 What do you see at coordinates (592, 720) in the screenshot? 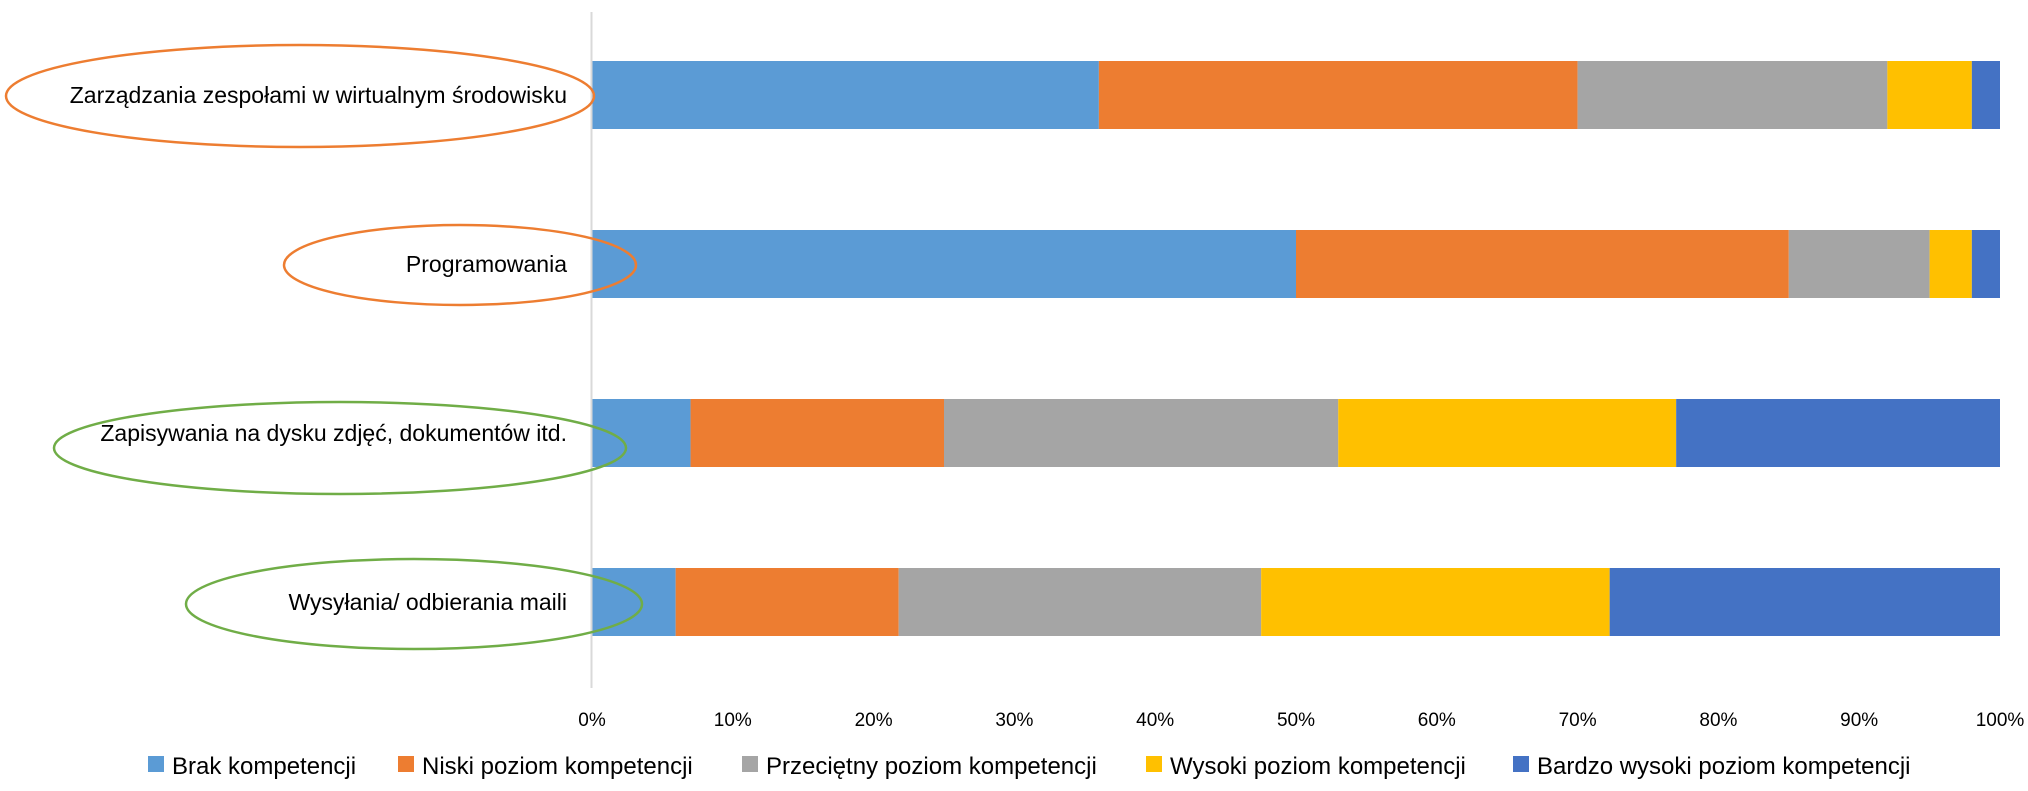
I see `x-tick-label: 0%` at bounding box center [592, 720].